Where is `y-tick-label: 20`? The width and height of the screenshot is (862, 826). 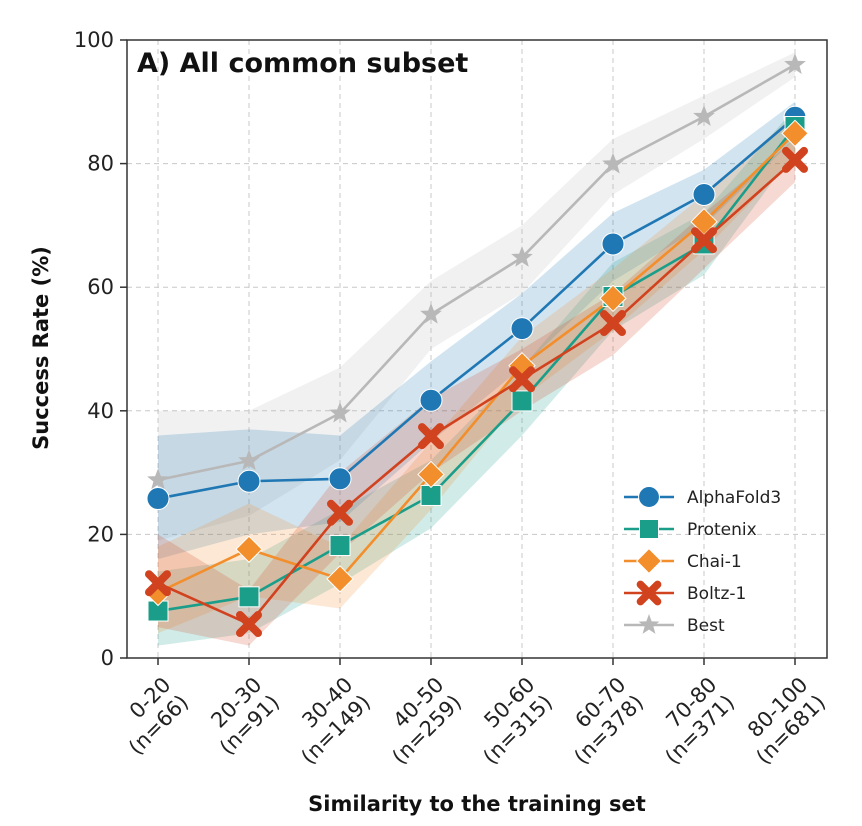
y-tick-label: 20 is located at coordinates (100, 534).